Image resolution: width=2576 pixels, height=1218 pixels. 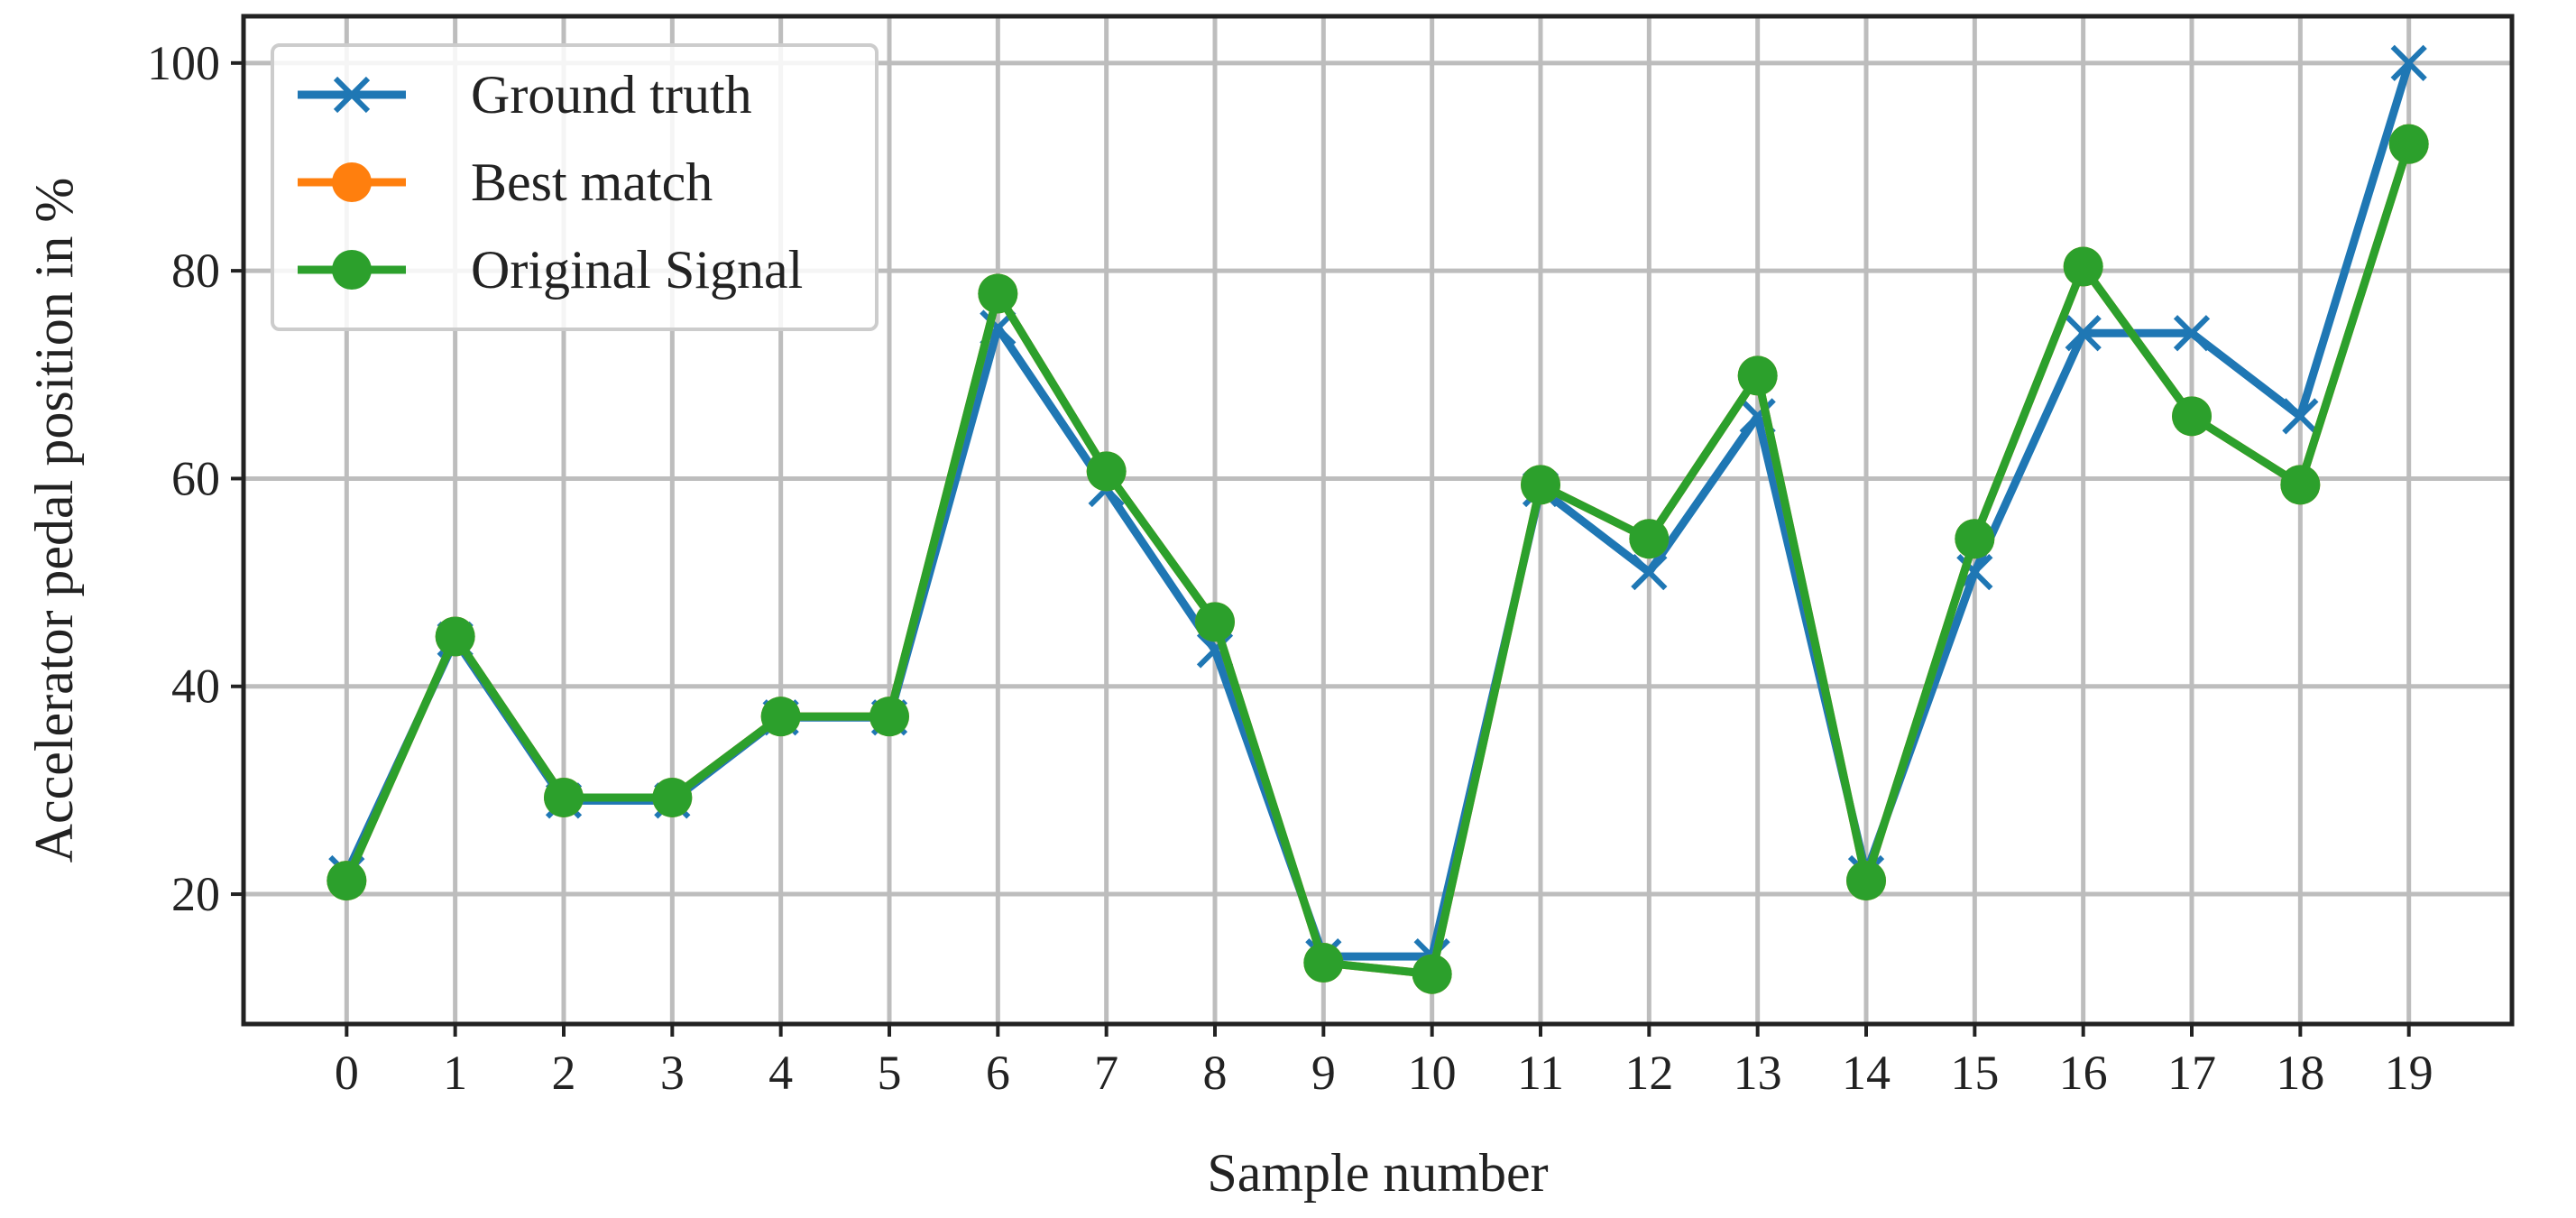 What do you see at coordinates (195, 894) in the screenshot?
I see `y-tick-label: 20` at bounding box center [195, 894].